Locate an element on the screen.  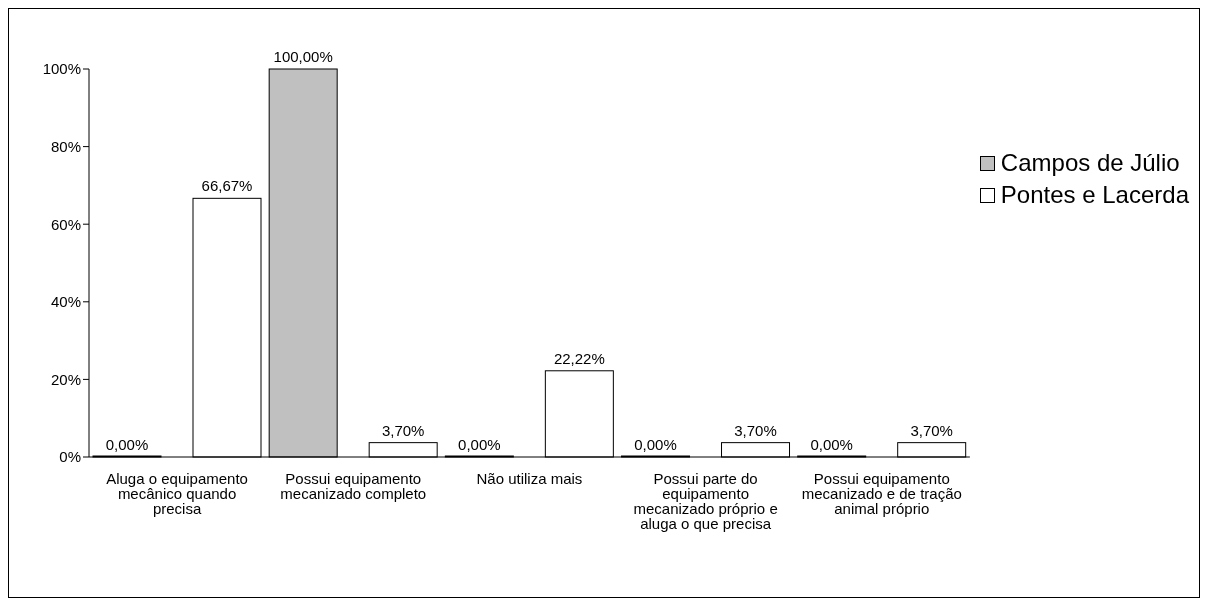
y-tick-label: 100% is located at coordinates (61, 69).